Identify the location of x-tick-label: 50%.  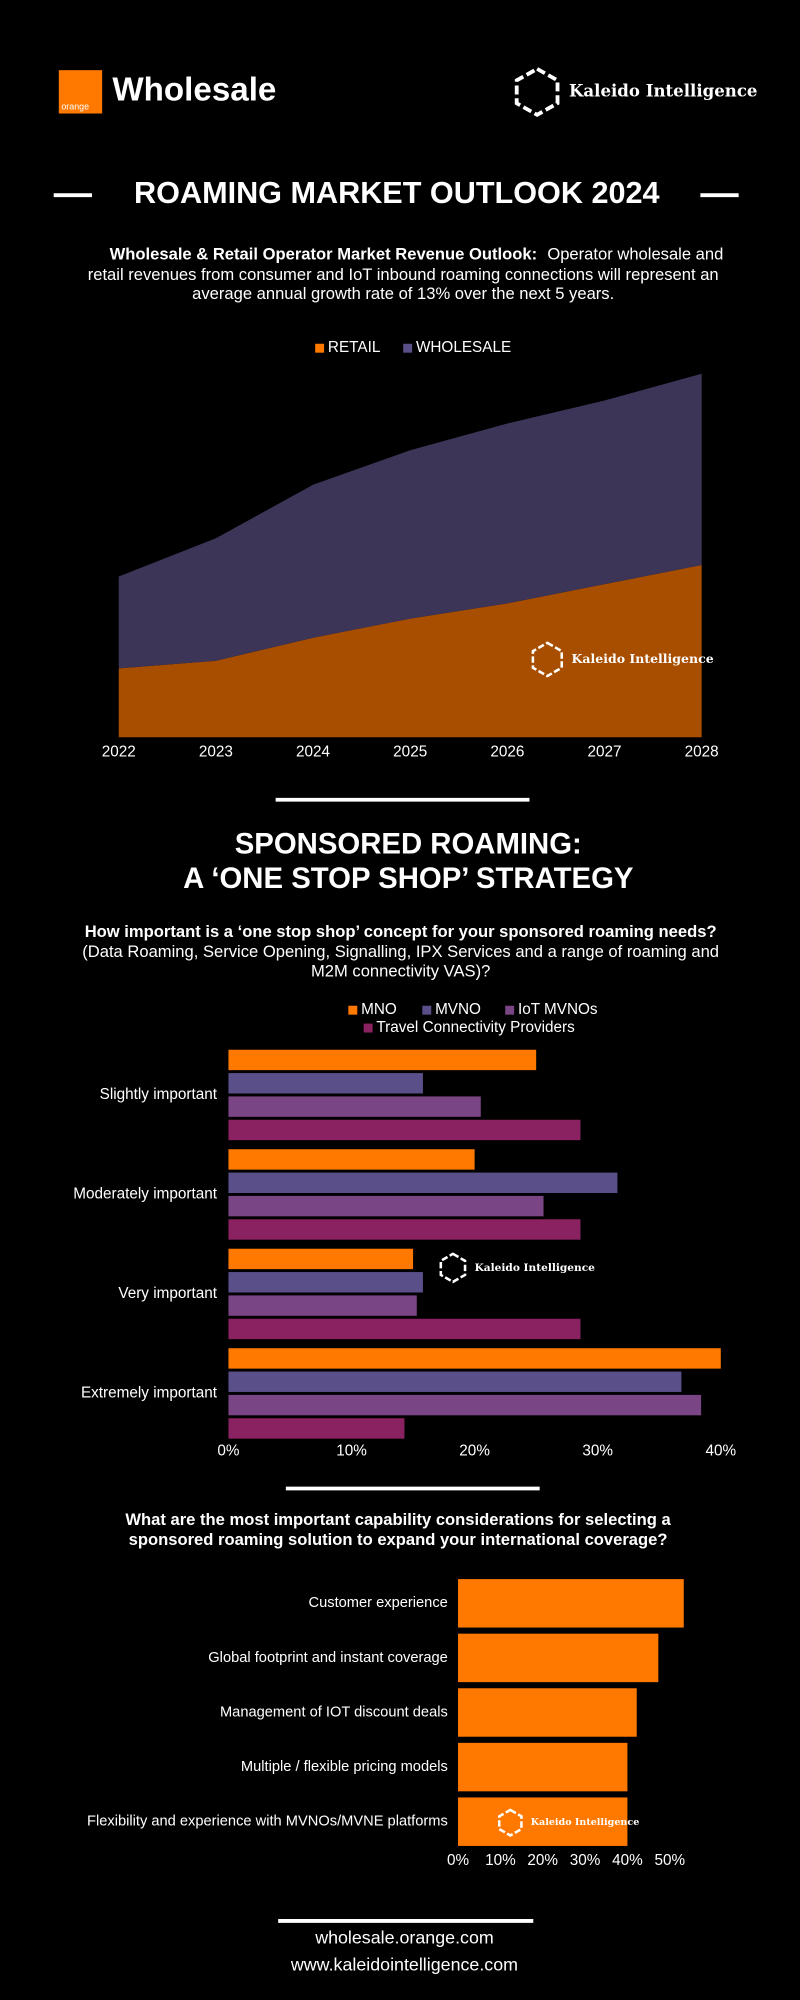
(669, 1860).